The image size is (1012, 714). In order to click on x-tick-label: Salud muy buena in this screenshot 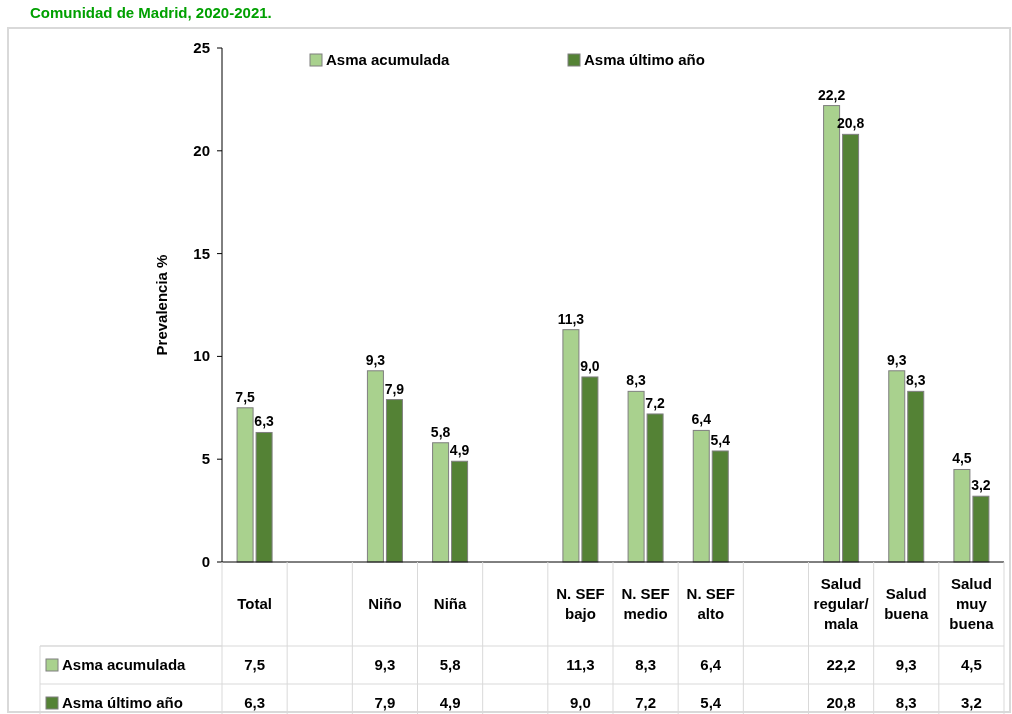, I will do `click(972, 603)`.